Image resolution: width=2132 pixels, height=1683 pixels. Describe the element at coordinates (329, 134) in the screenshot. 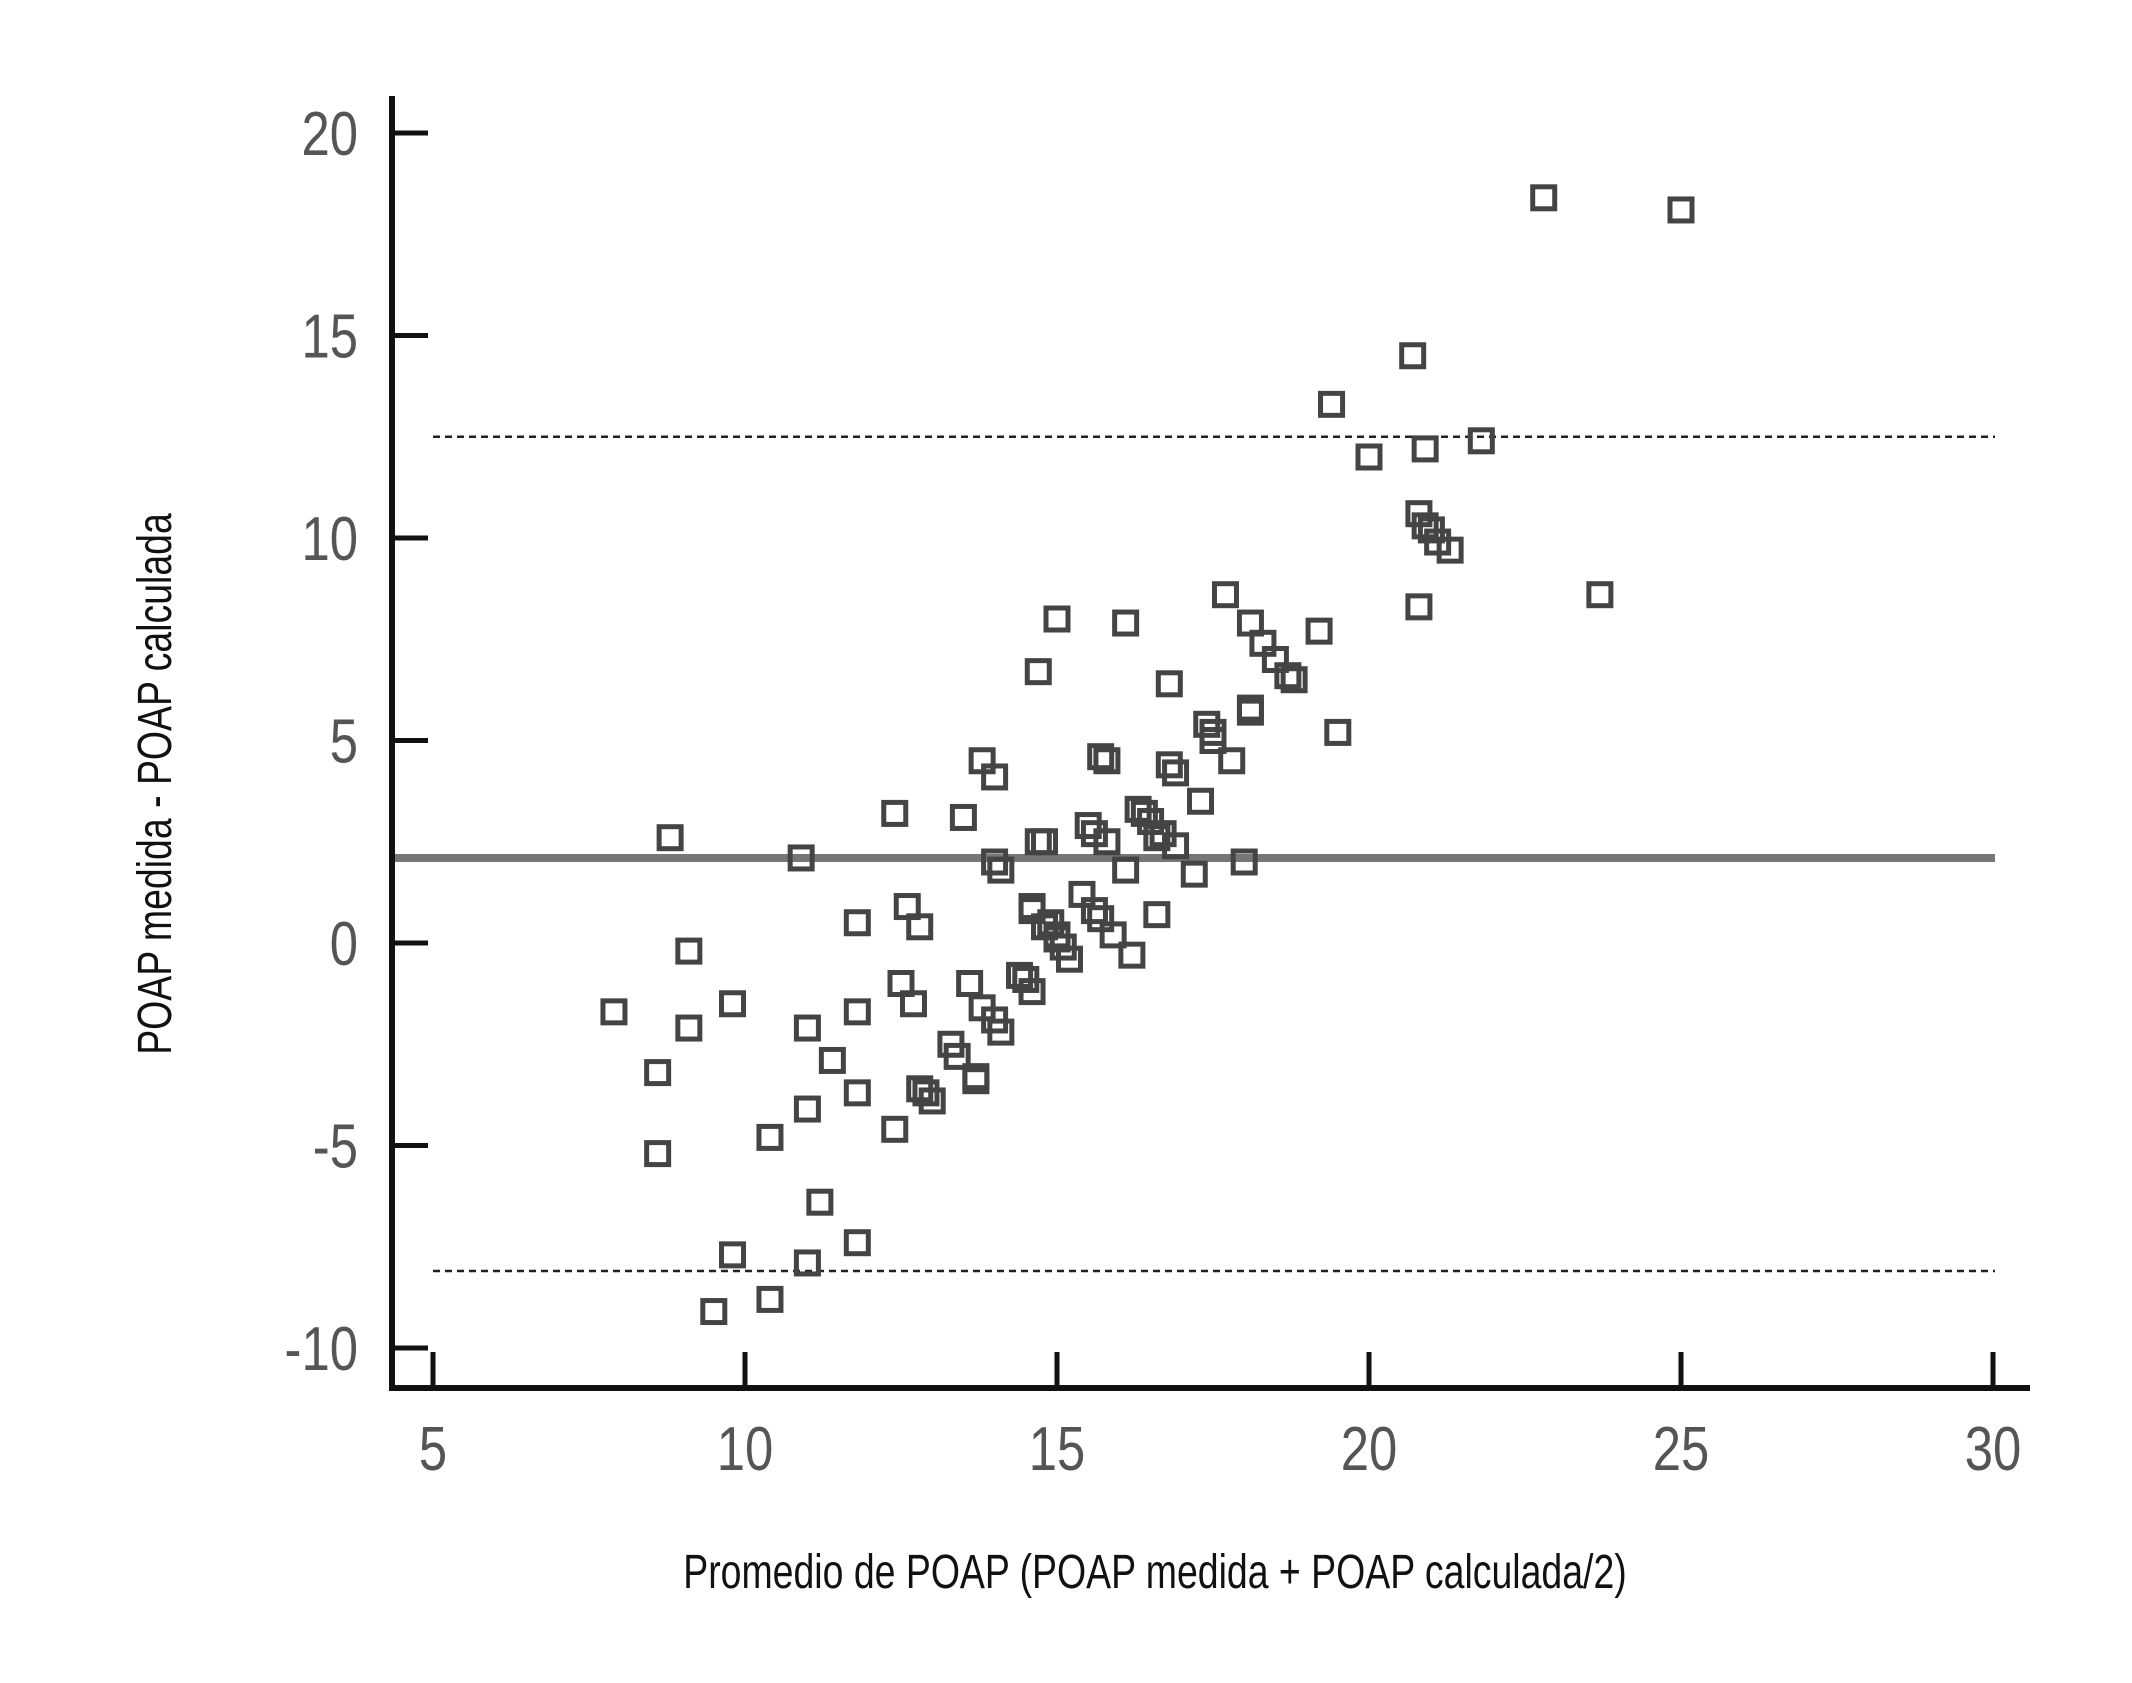

I see `y-tick-label: 20` at that location.